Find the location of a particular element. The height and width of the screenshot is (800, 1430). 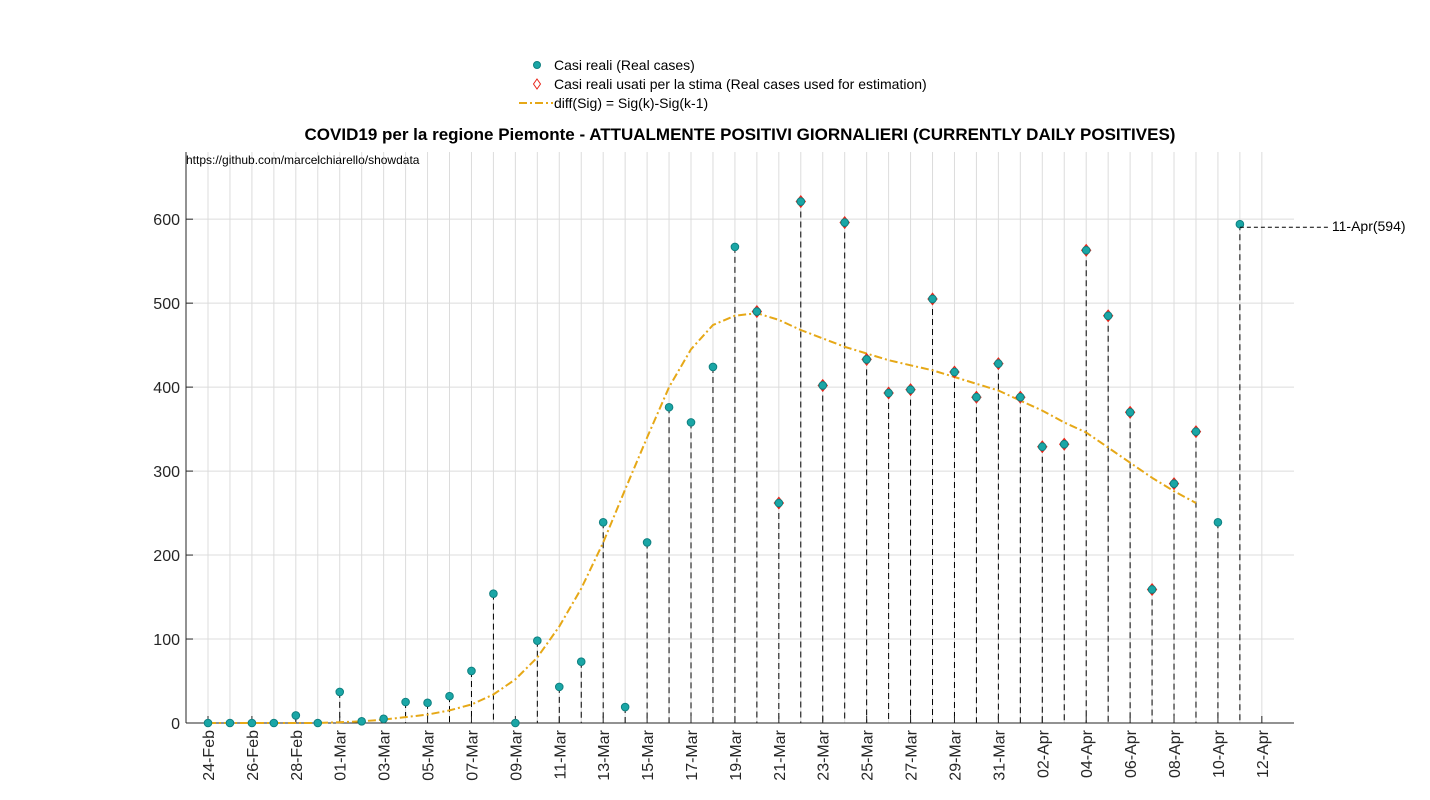

x-tick-label: 24-Feb is located at coordinates (209, 755).